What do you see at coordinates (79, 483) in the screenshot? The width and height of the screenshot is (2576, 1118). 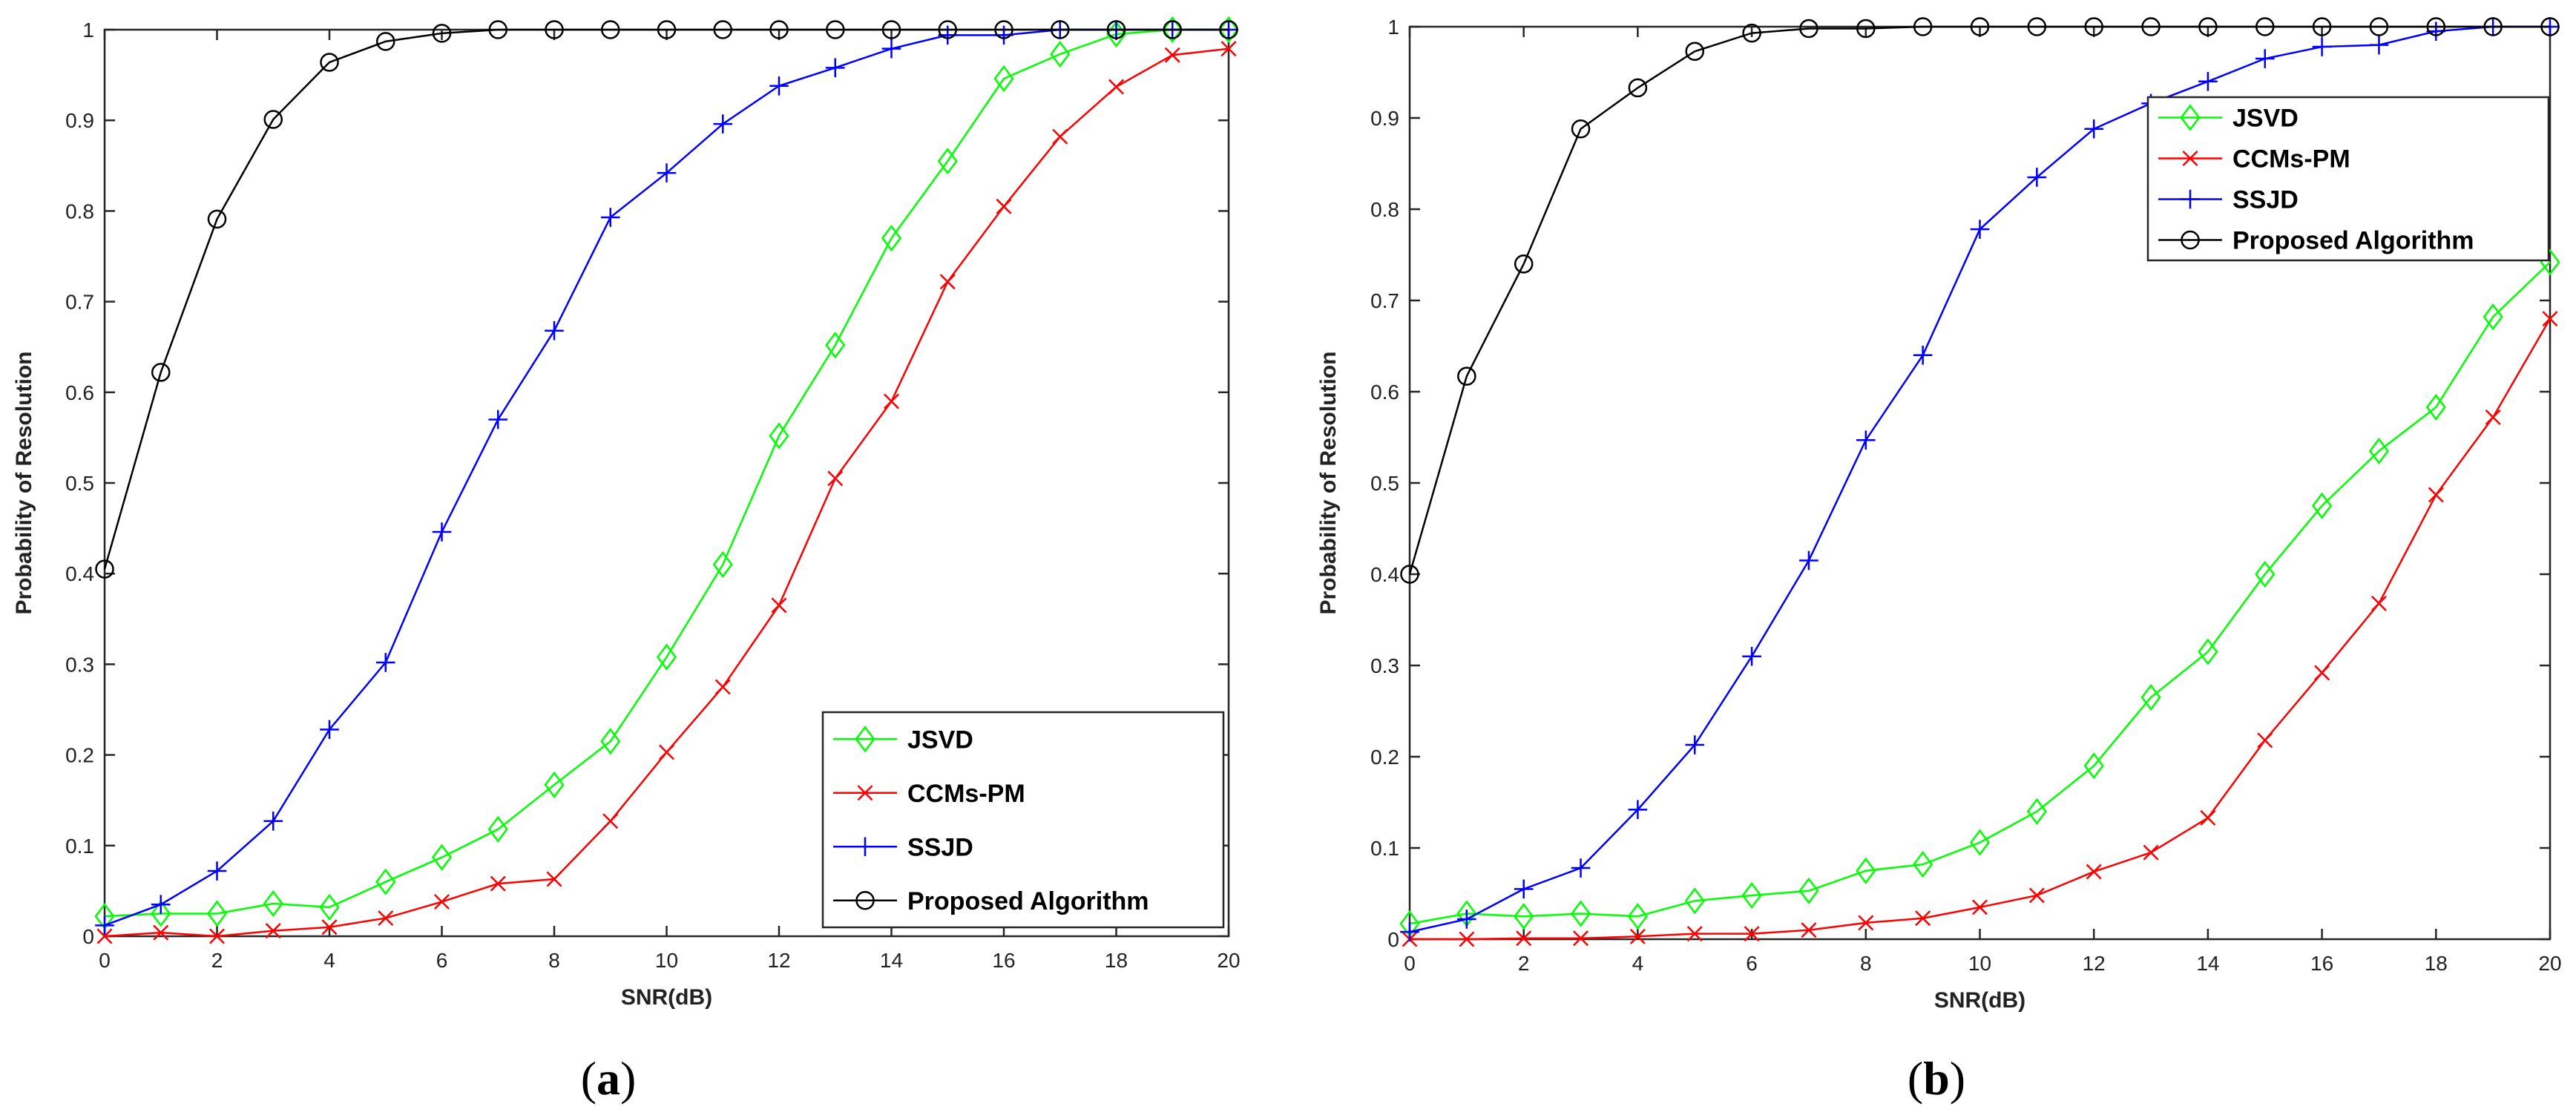 I see `y-tick-label: 0.5` at bounding box center [79, 483].